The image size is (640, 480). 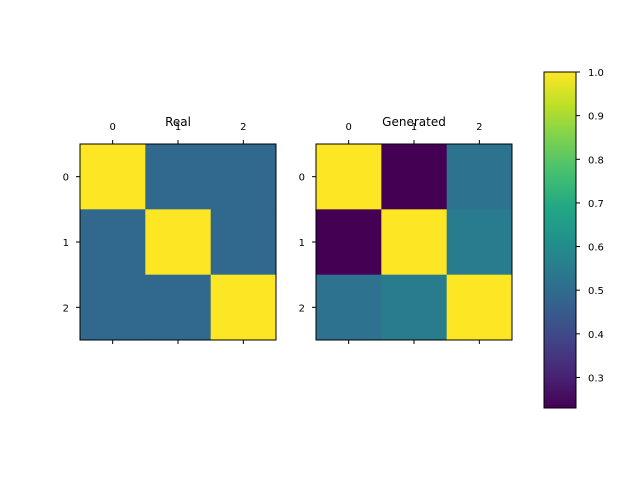 I want to click on heatmap-real-xtick-label-0: 0, so click(x=112, y=127).